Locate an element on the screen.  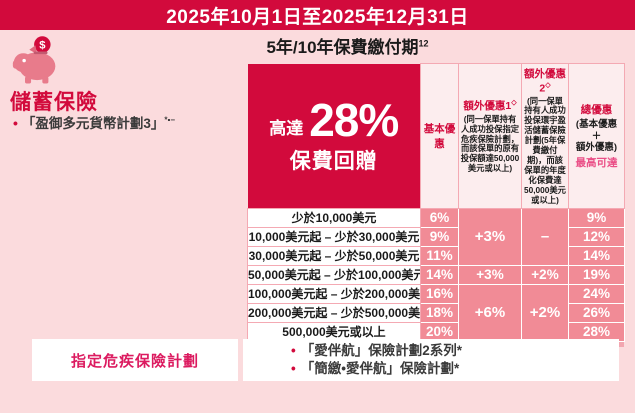
critical-illness-plans-box: • 「愛伴航」保險計劃2系列* • 「簡繳•愛伴航」保險計劃* is located at coordinates (431, 360).